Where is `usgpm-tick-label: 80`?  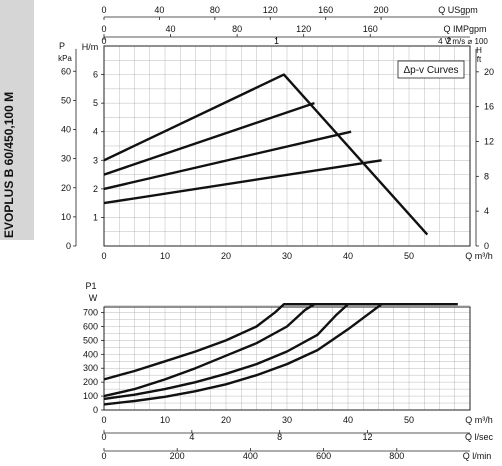 usgpm-tick-label: 80 is located at coordinates (215, 10).